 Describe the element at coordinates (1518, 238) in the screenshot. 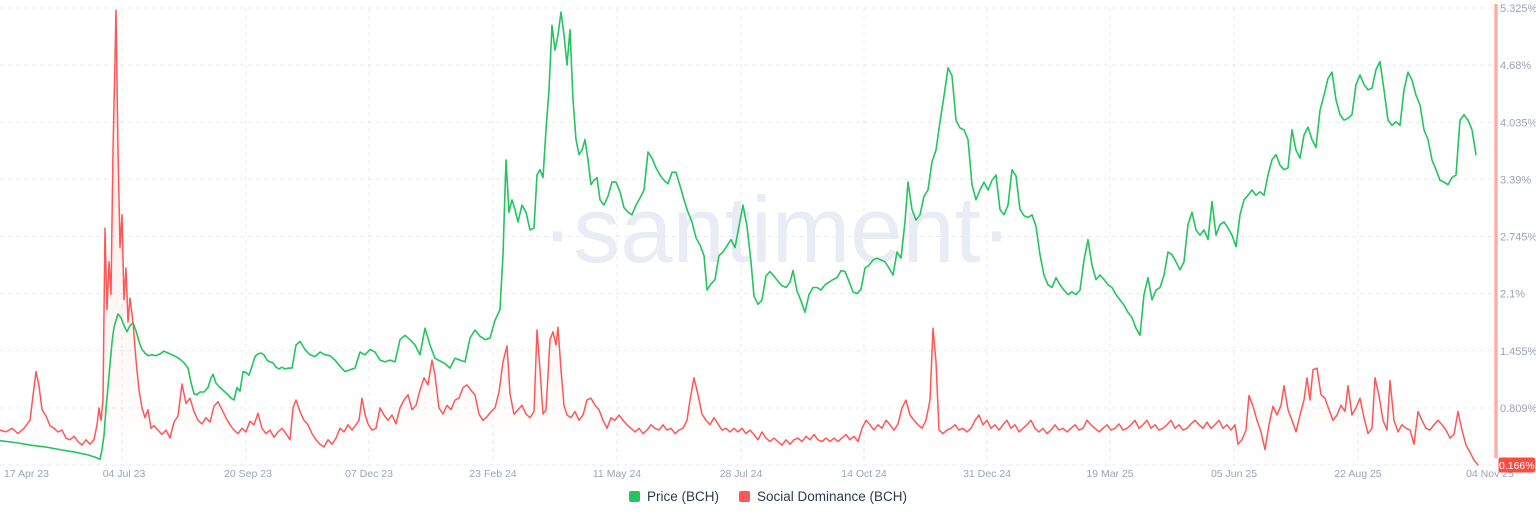

I see `y-axis-label: 2.745%` at that location.